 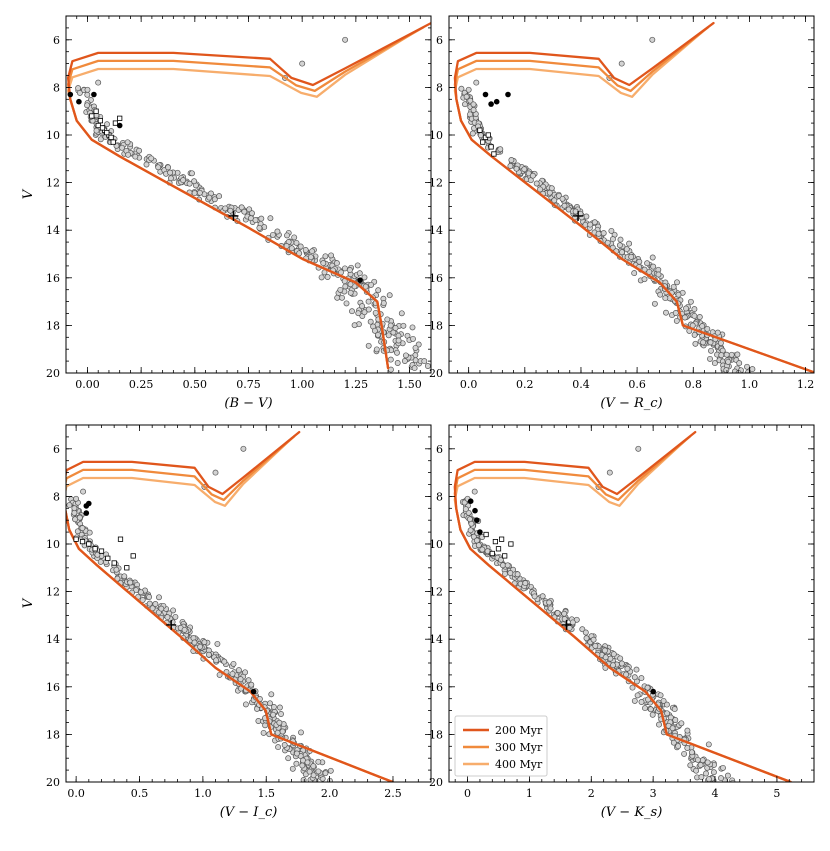 I want to click on x-tick-label: 1.5, so click(x=266, y=793).